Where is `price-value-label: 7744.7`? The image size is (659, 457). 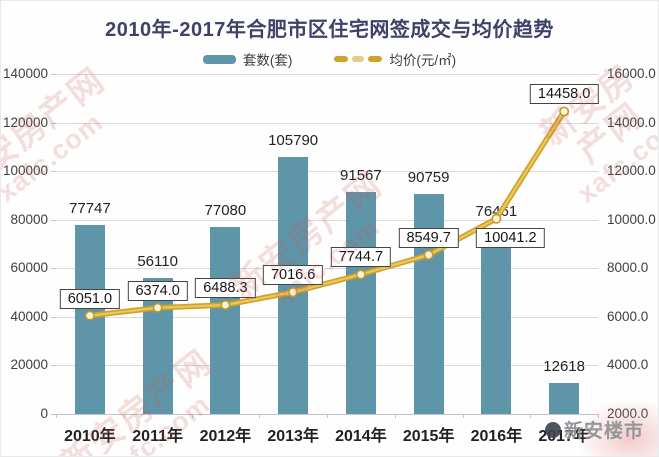 price-value-label: 7744.7 is located at coordinates (361, 257).